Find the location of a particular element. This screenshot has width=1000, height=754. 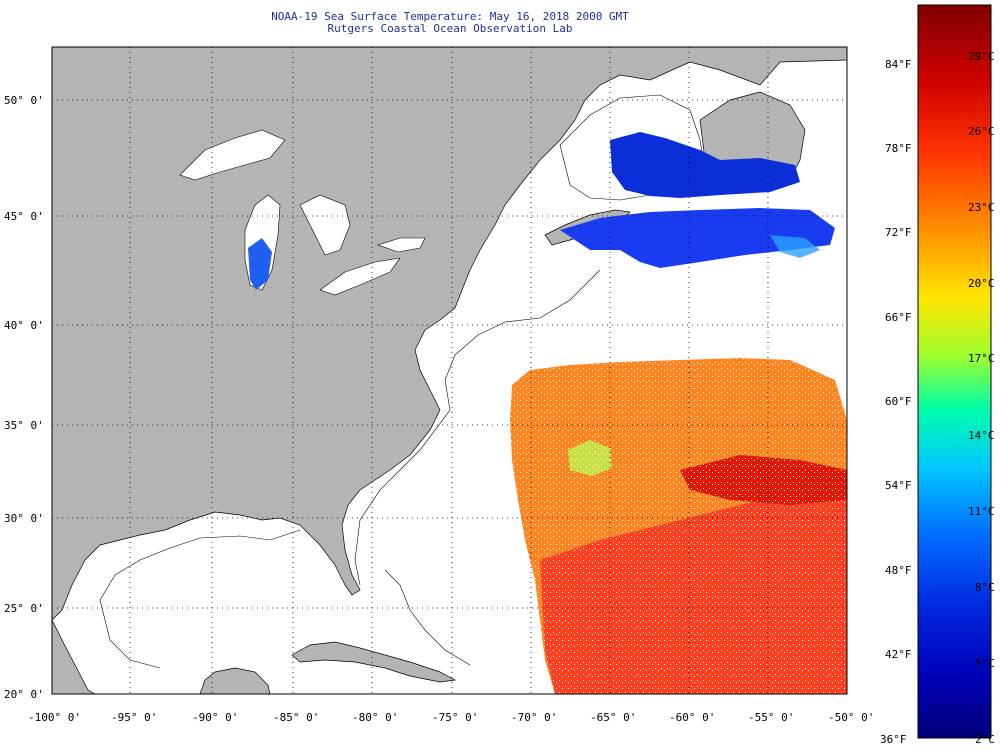

shelf-contour-east is located at coordinates (477, 427).